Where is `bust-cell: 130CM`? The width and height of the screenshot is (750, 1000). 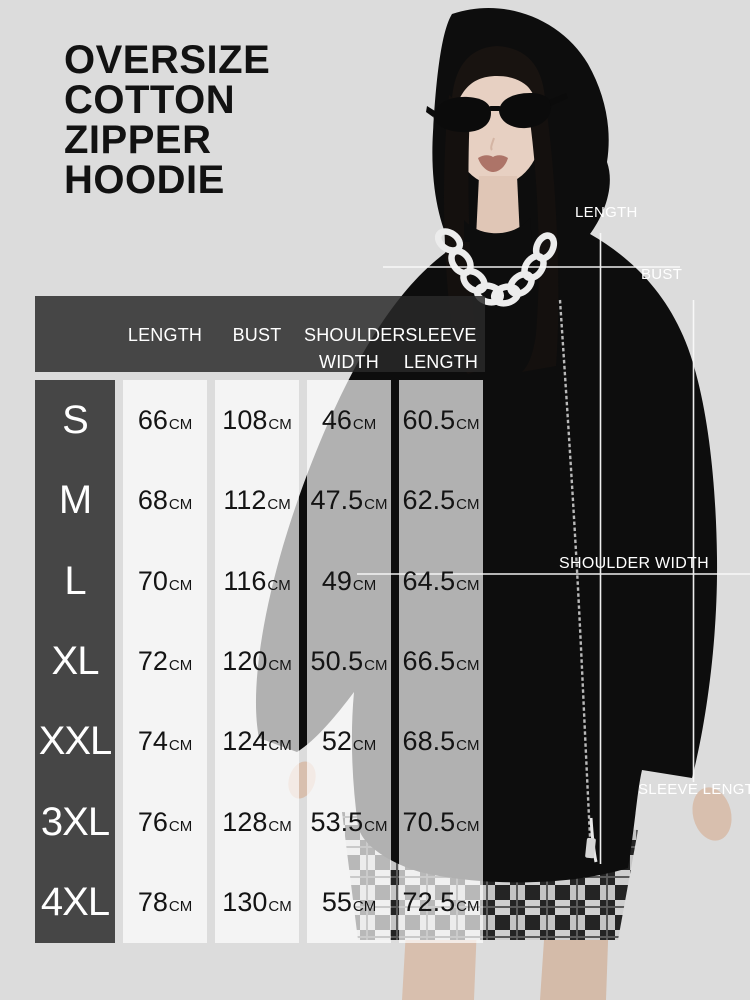 bust-cell: 130CM is located at coordinates (257, 902).